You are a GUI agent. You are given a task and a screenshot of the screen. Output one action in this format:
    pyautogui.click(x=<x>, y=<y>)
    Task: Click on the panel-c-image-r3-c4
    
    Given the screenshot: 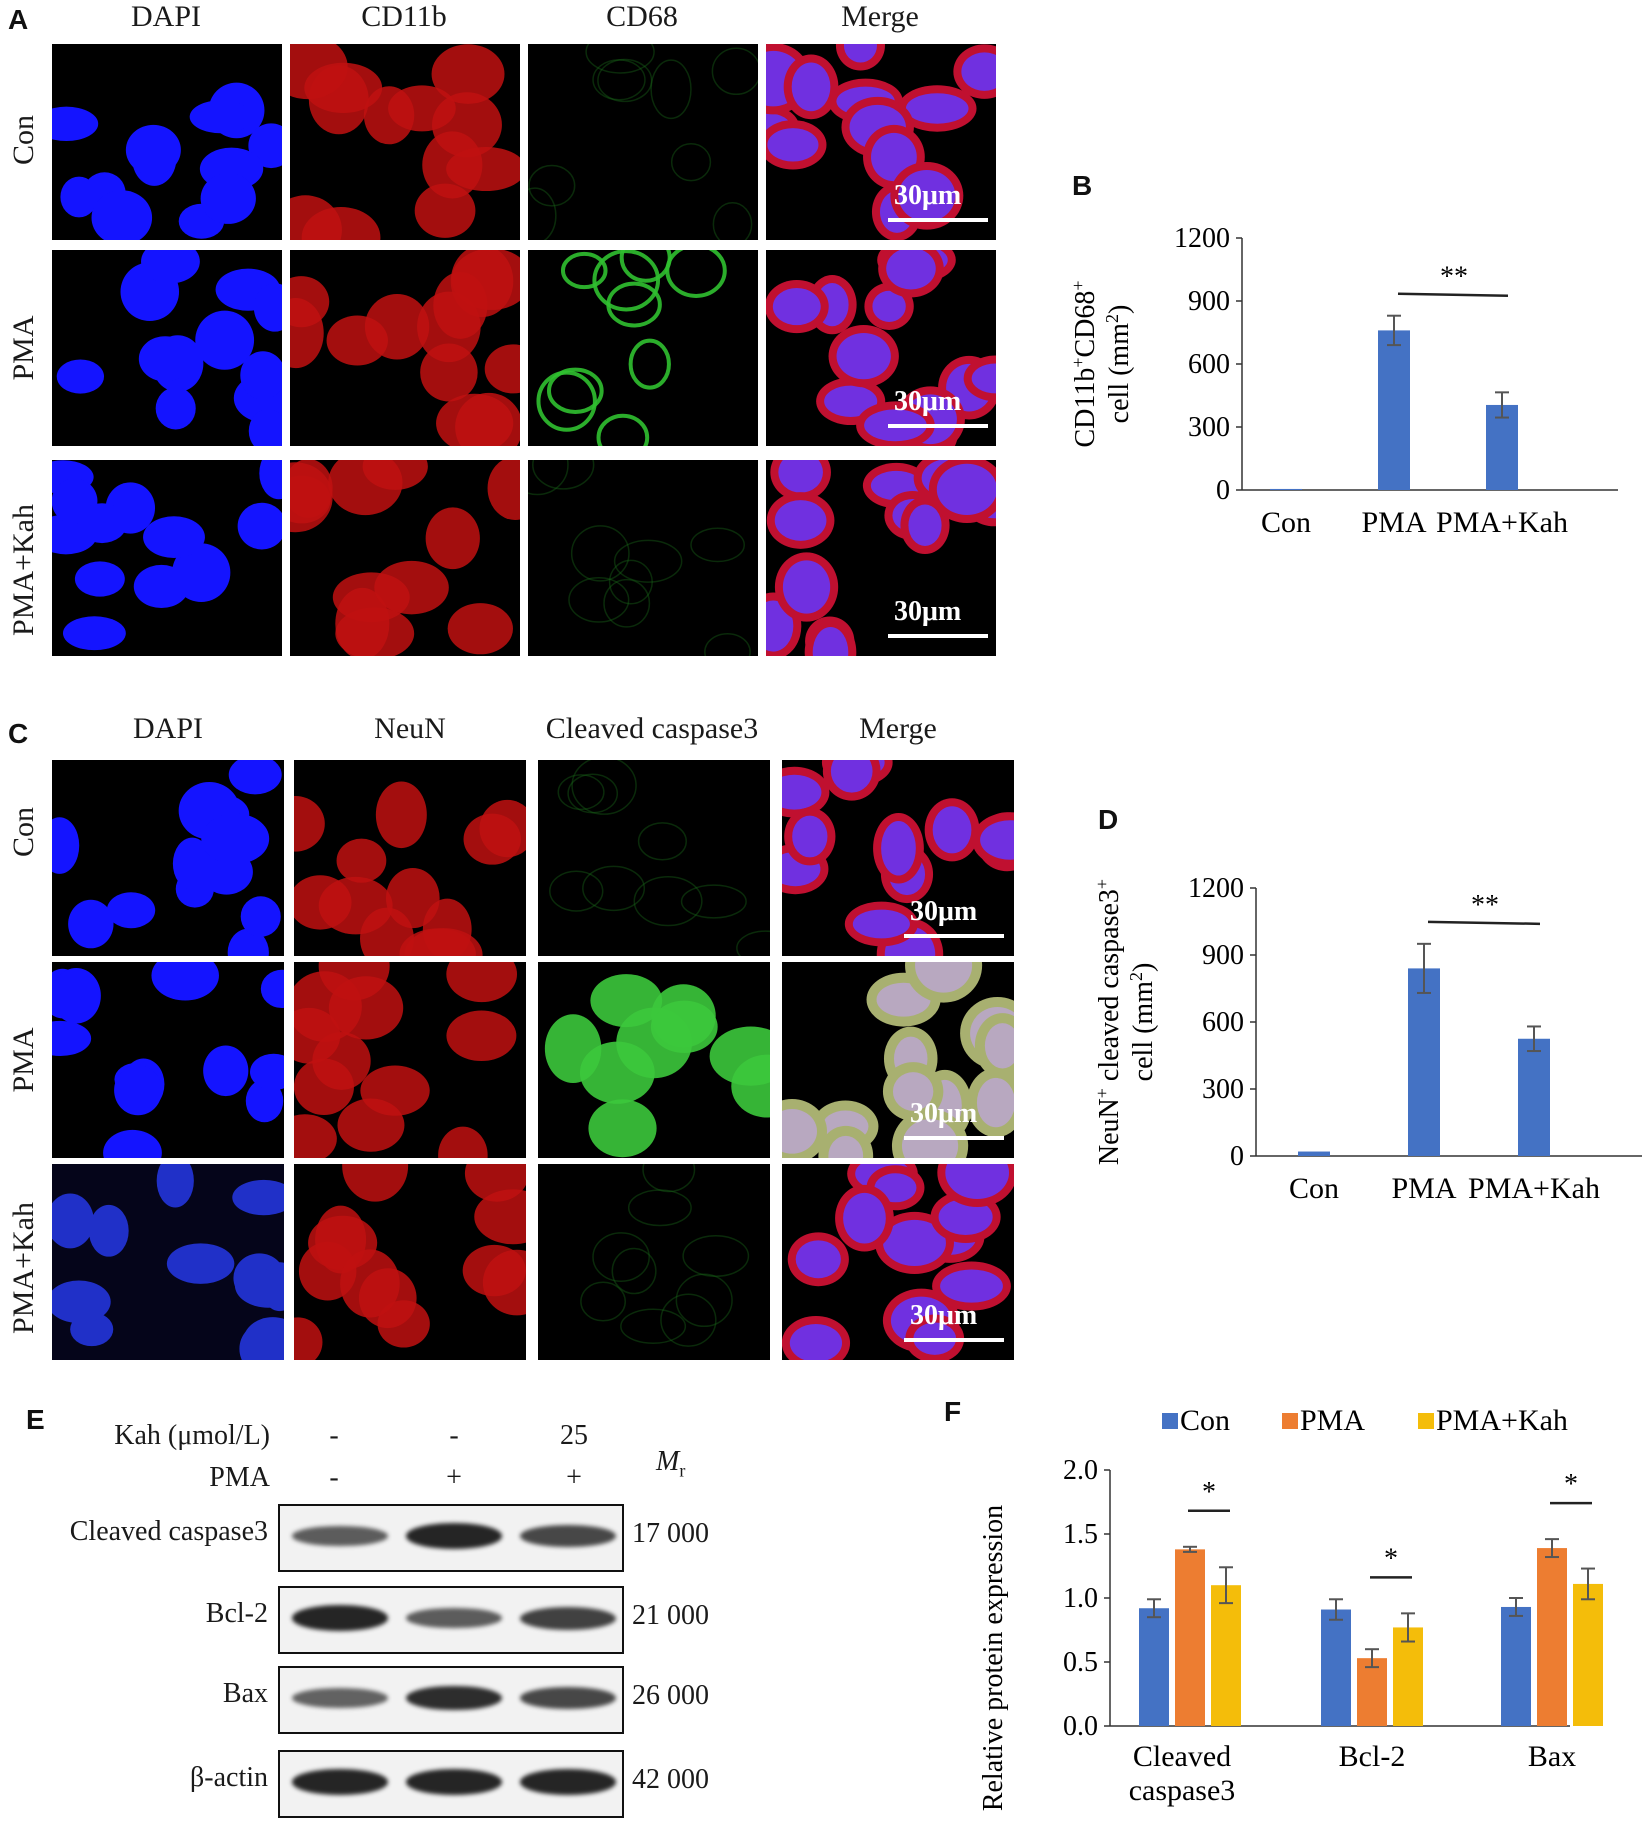 What is the action you would take?
    pyautogui.click(x=898, y=1262)
    